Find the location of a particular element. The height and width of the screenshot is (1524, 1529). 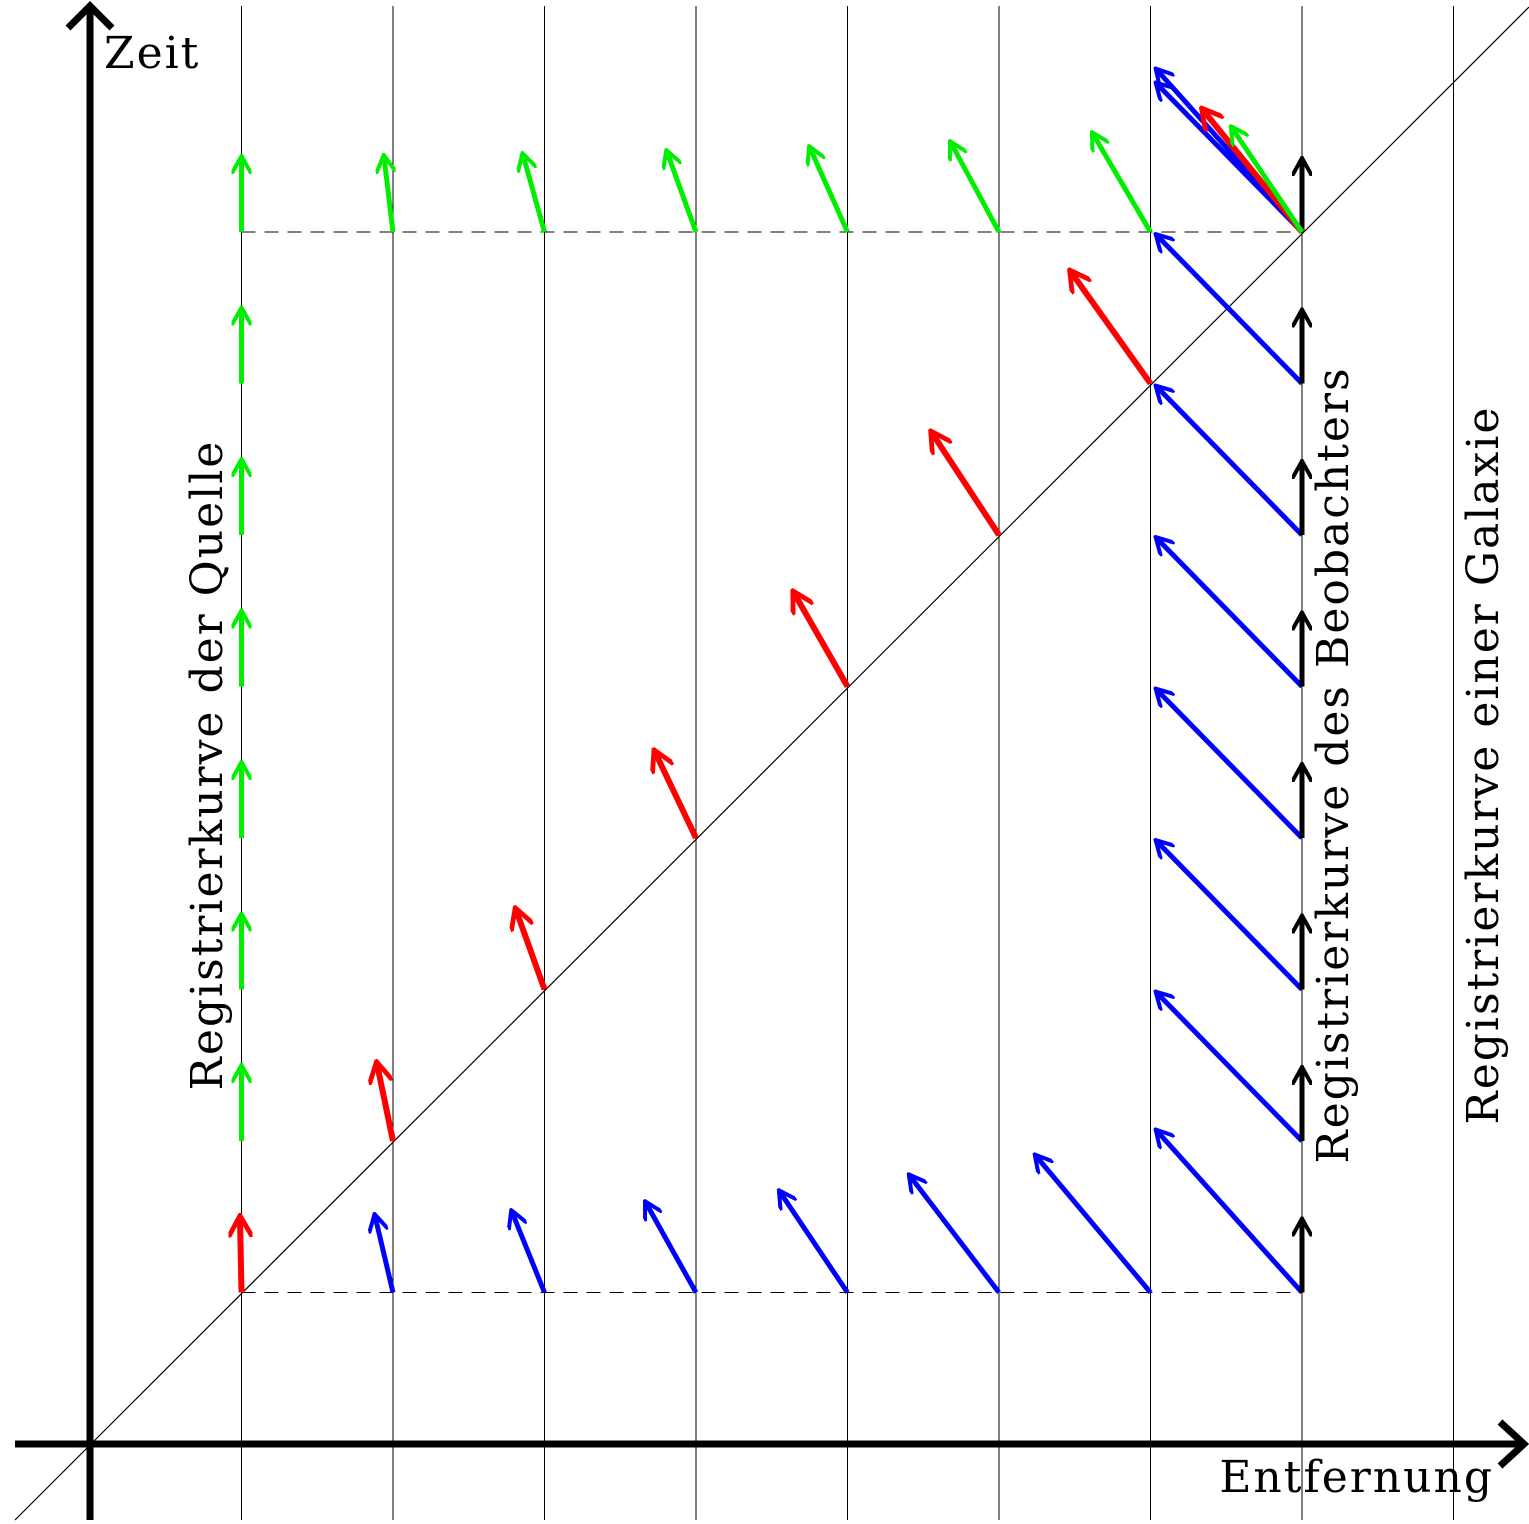

x-axis-arrowhead is located at coordinates (1513, 1444).